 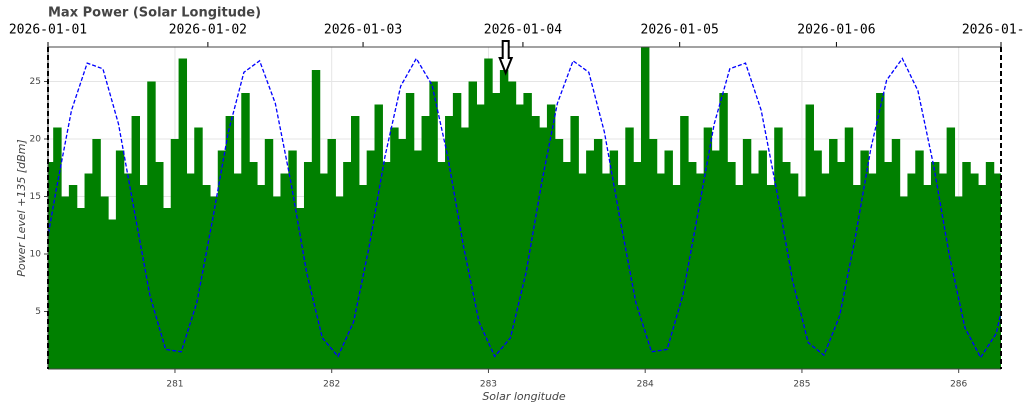 What do you see at coordinates (48, 30) in the screenshot?
I see `top-tick-label: 2026-01-01` at bounding box center [48, 30].